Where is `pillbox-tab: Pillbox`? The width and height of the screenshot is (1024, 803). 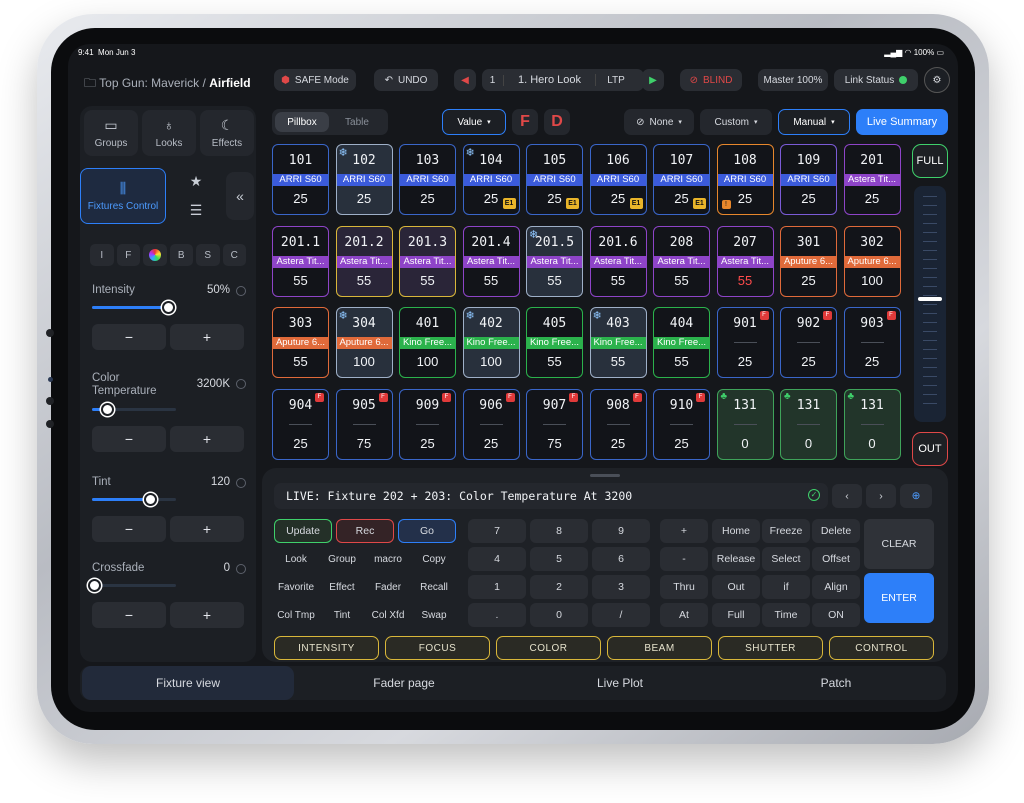
pillbox-tab: Pillbox is located at coordinates (302, 122).